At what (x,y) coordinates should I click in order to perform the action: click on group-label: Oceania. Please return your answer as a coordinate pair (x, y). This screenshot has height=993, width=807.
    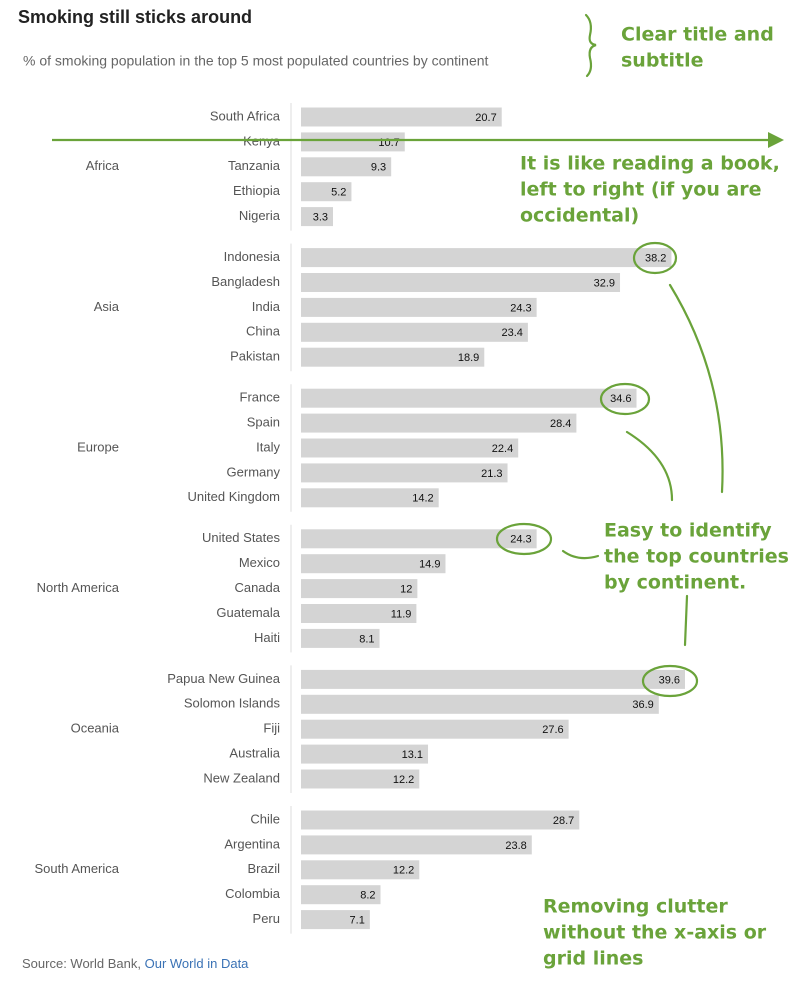
    Looking at the image, I should click on (95, 728).